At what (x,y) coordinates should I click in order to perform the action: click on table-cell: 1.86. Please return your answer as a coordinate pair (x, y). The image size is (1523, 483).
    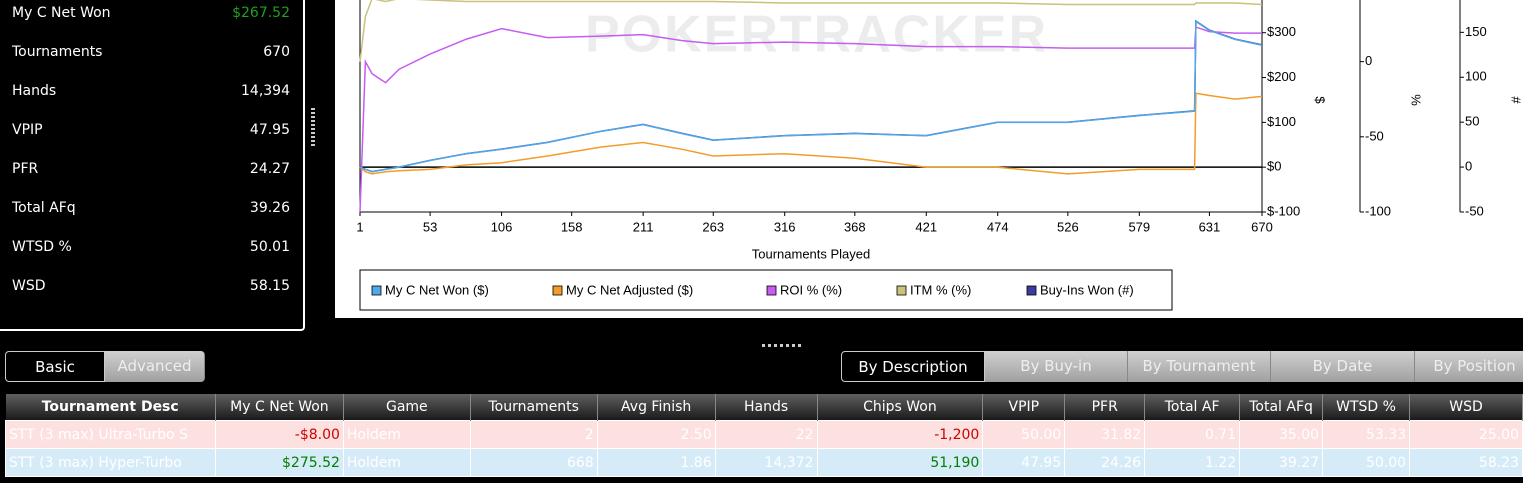
    Looking at the image, I should click on (656, 462).